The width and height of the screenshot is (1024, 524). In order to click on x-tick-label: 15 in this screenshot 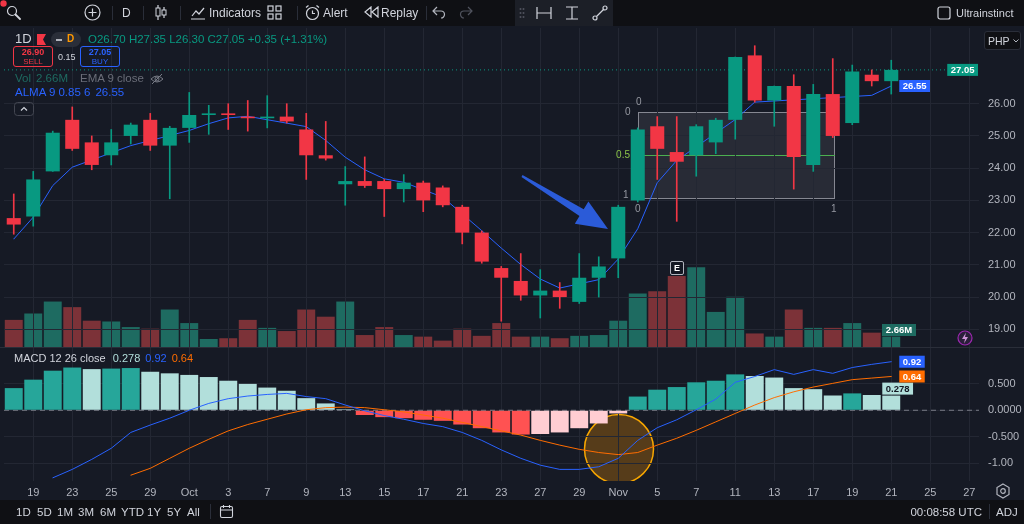, I will do `click(384, 491)`.